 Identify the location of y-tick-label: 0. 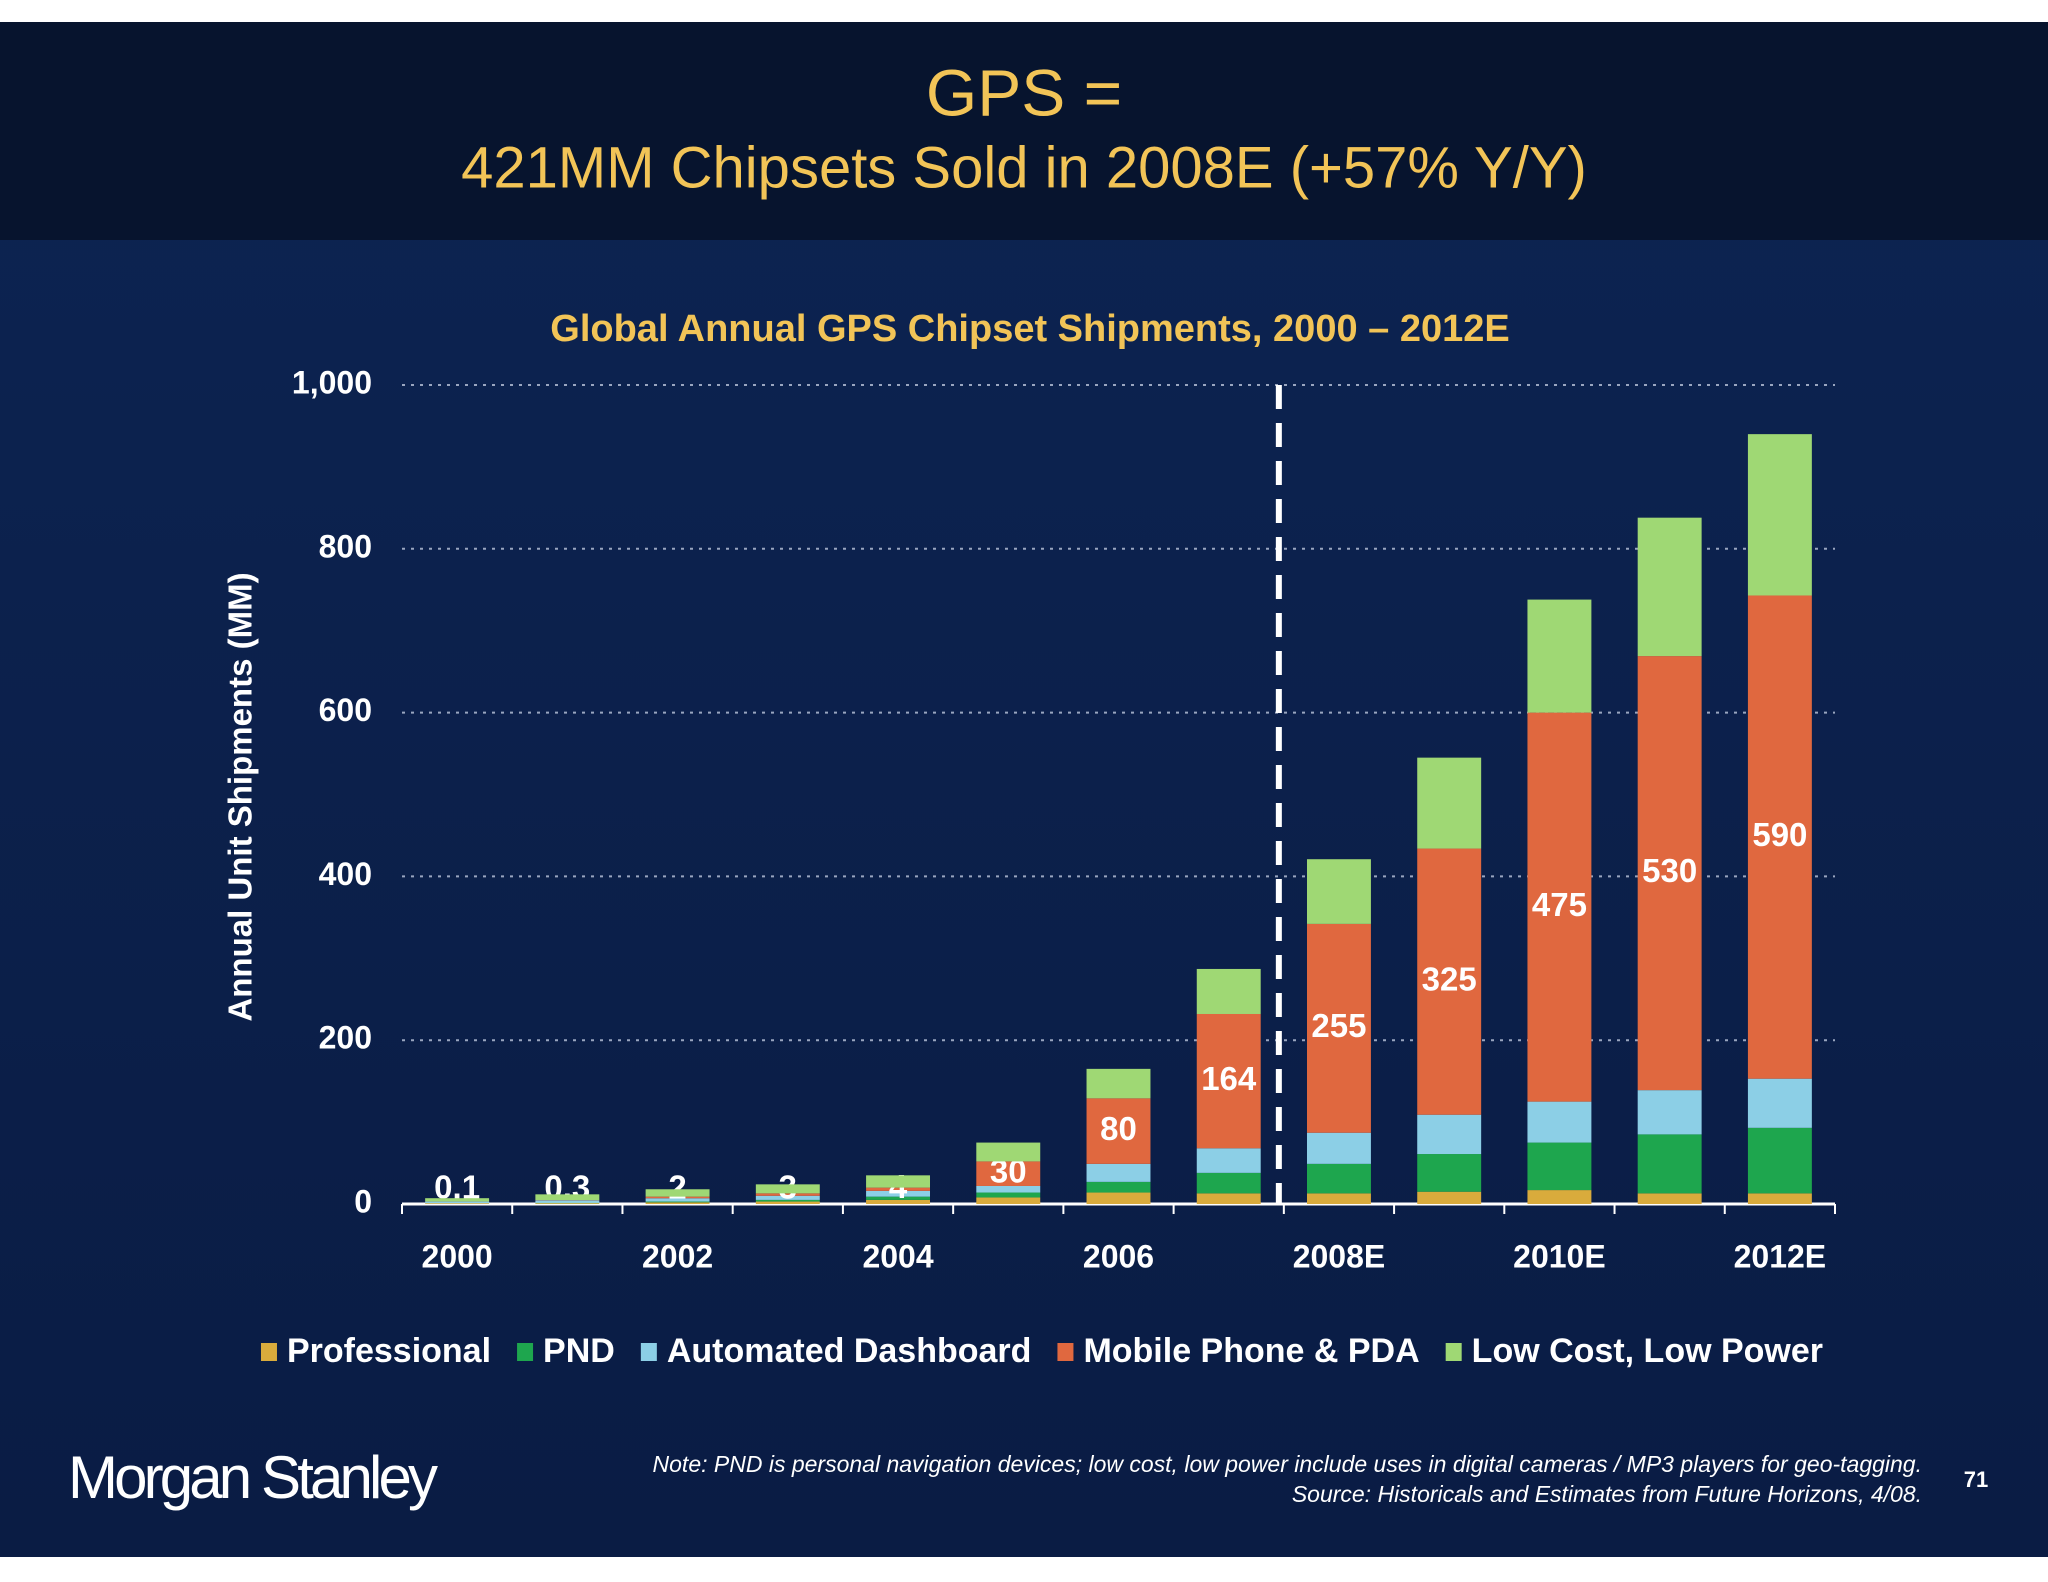
(363, 1201).